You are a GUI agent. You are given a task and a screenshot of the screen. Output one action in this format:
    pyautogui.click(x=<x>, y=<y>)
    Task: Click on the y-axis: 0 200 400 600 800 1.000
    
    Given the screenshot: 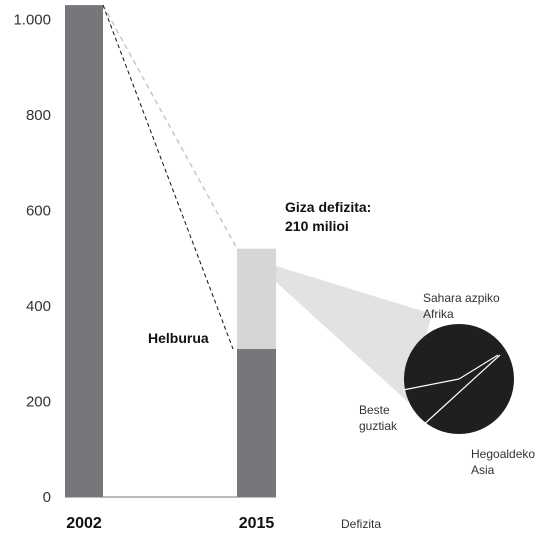 What is the action you would take?
    pyautogui.click(x=32, y=258)
    